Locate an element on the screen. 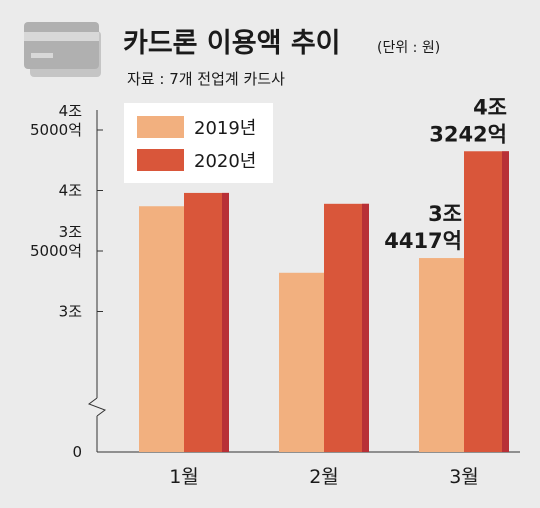  legend-label-2020: 2020년 is located at coordinates (225, 161).